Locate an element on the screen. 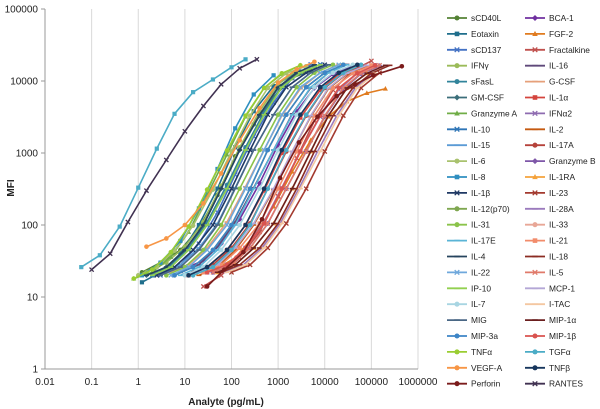  legend-item: sCD137 is located at coordinates (474, 50).